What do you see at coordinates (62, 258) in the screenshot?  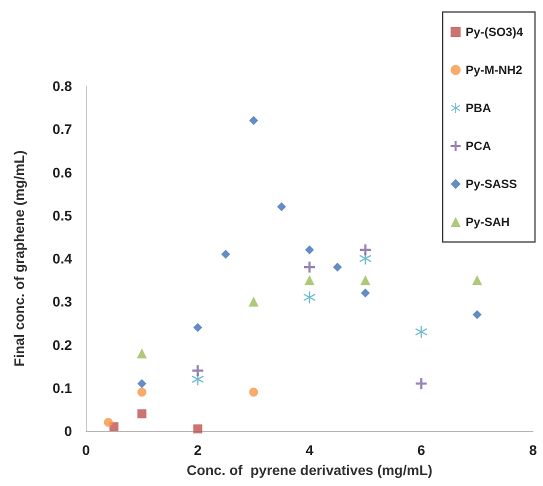 I see `y-tick-label: 0.4` at bounding box center [62, 258].